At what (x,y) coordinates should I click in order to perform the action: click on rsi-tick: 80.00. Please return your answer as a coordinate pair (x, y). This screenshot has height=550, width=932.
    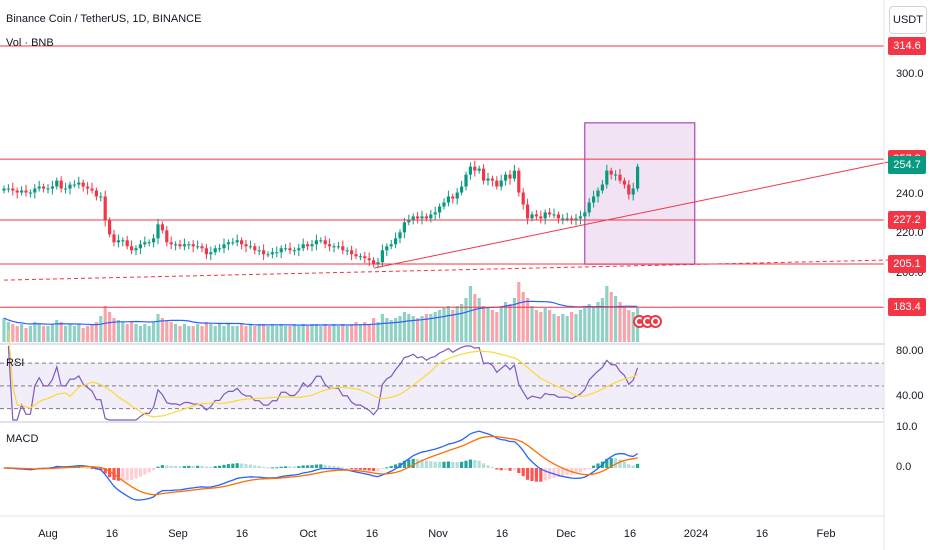
    Looking at the image, I should click on (910, 350).